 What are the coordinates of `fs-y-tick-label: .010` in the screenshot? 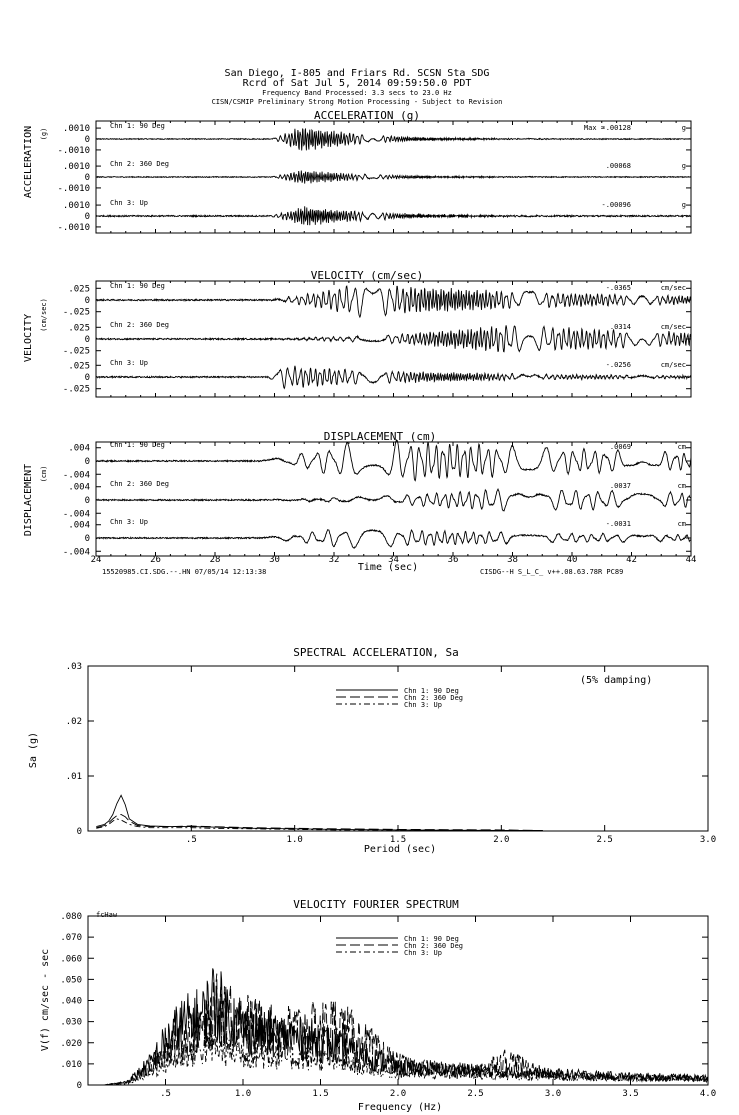 It's located at (71, 1065).